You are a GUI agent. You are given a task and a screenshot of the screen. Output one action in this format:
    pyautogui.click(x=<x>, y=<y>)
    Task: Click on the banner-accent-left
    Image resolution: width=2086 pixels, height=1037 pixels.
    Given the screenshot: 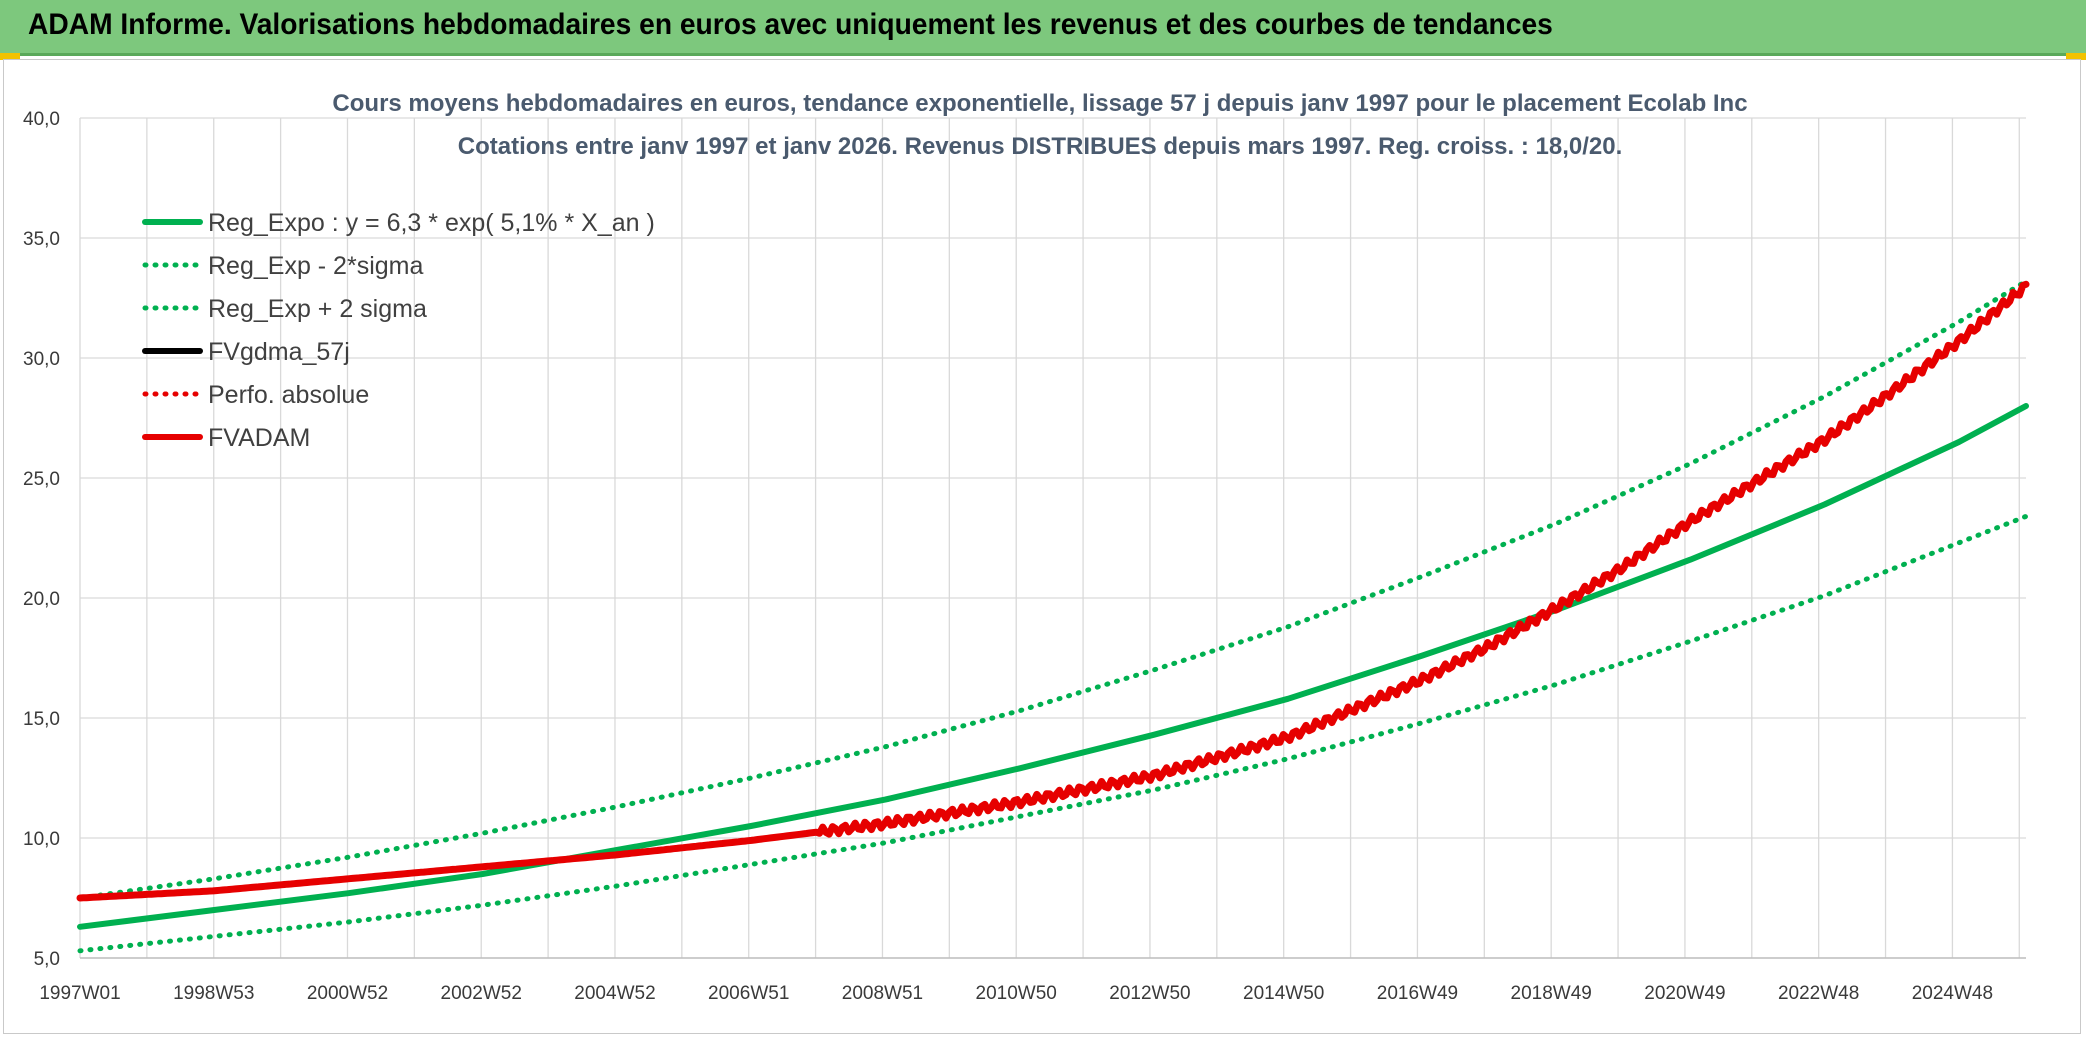 What is the action you would take?
    pyautogui.click(x=10, y=56)
    